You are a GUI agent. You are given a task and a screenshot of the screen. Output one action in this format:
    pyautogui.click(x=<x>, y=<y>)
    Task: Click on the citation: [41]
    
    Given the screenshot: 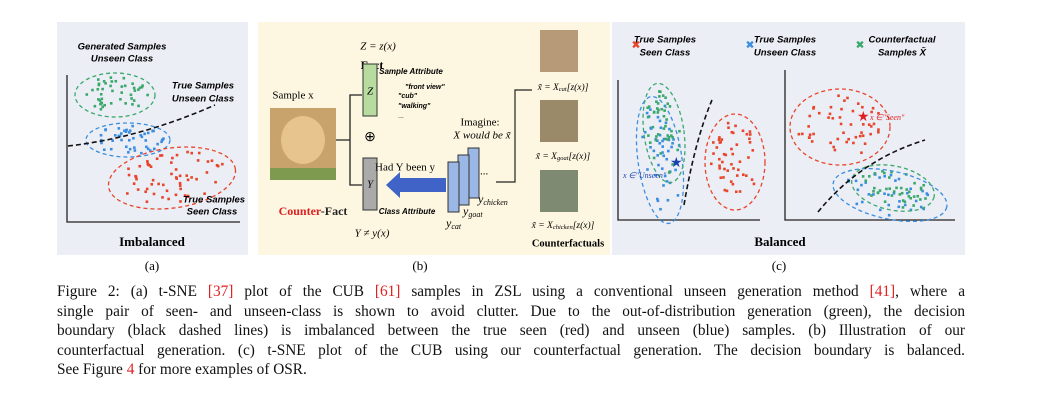 What is the action you would take?
    pyautogui.click(x=882, y=291)
    